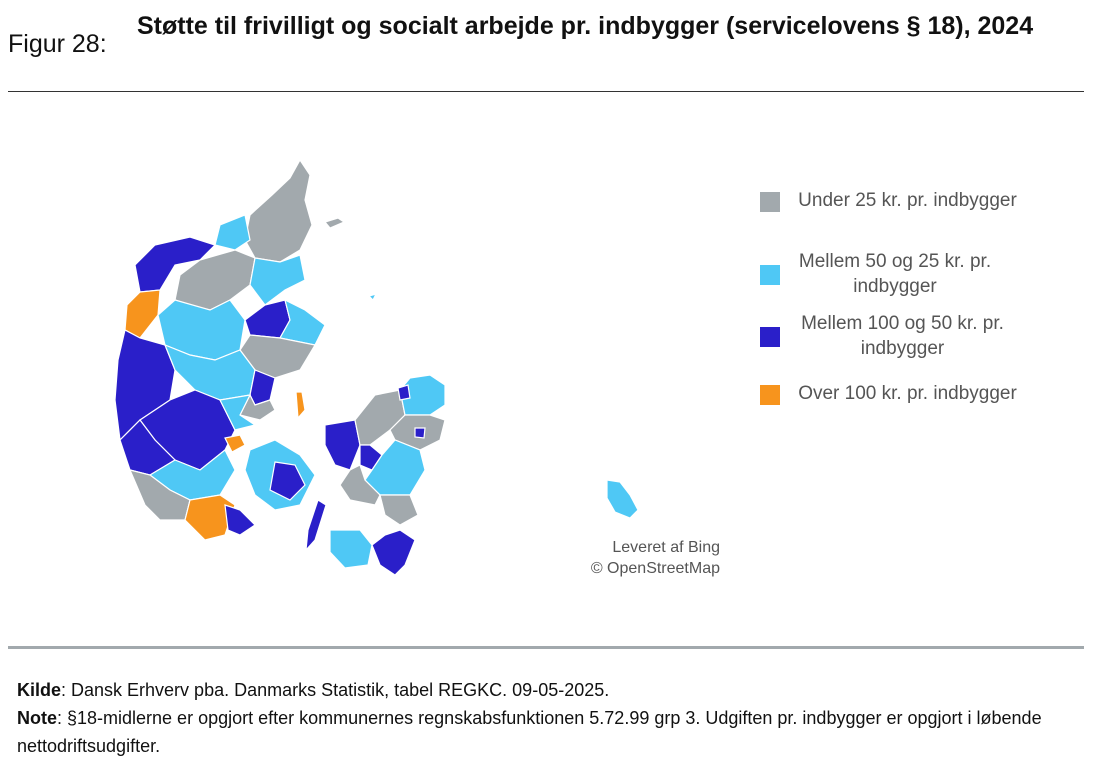  I want to click on credit-bing: Leveret af Bing, so click(666, 547).